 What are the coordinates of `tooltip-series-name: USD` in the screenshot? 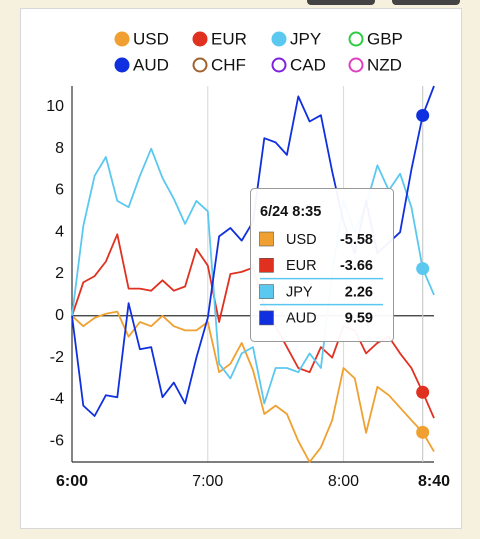 It's located at (301, 240).